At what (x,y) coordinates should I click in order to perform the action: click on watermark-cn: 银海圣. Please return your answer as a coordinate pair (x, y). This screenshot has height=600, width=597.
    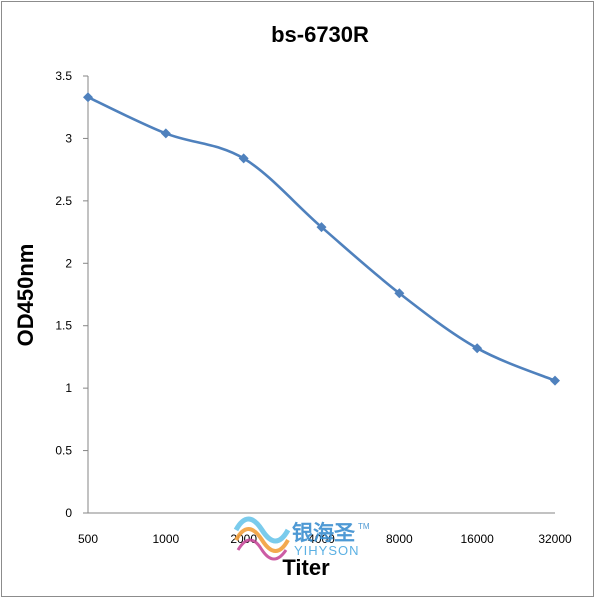
    Looking at the image, I should click on (324, 533).